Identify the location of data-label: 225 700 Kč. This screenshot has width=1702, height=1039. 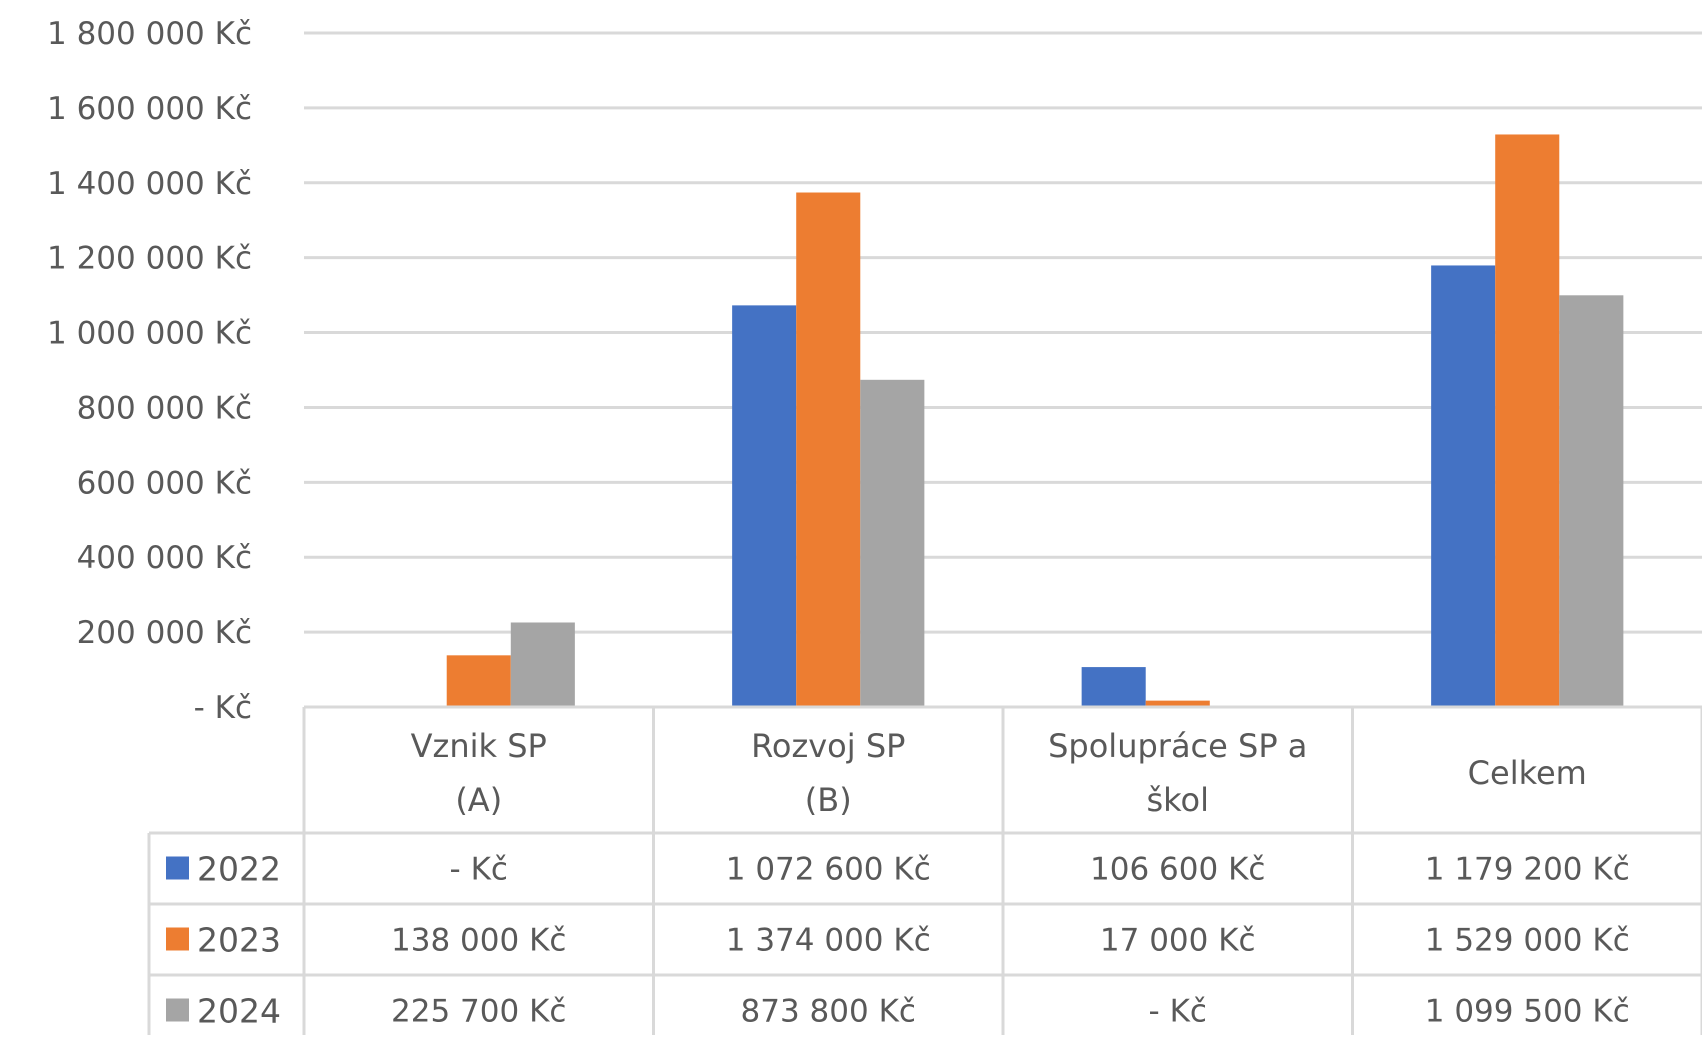
(478, 1012).